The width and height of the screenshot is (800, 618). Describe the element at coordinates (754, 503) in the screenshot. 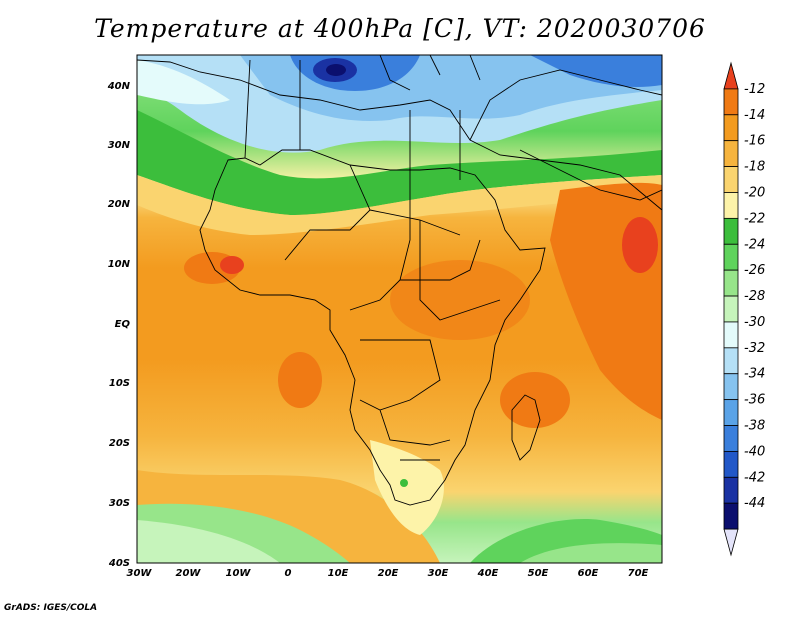

I see `colorbar-label: -44` at that location.